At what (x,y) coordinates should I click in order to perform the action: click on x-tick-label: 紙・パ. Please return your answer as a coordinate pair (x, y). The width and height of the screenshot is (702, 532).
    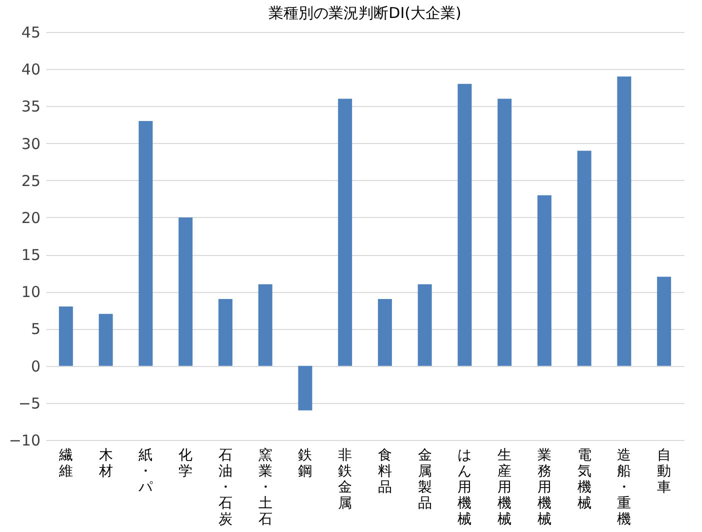
    Looking at the image, I should click on (146, 472).